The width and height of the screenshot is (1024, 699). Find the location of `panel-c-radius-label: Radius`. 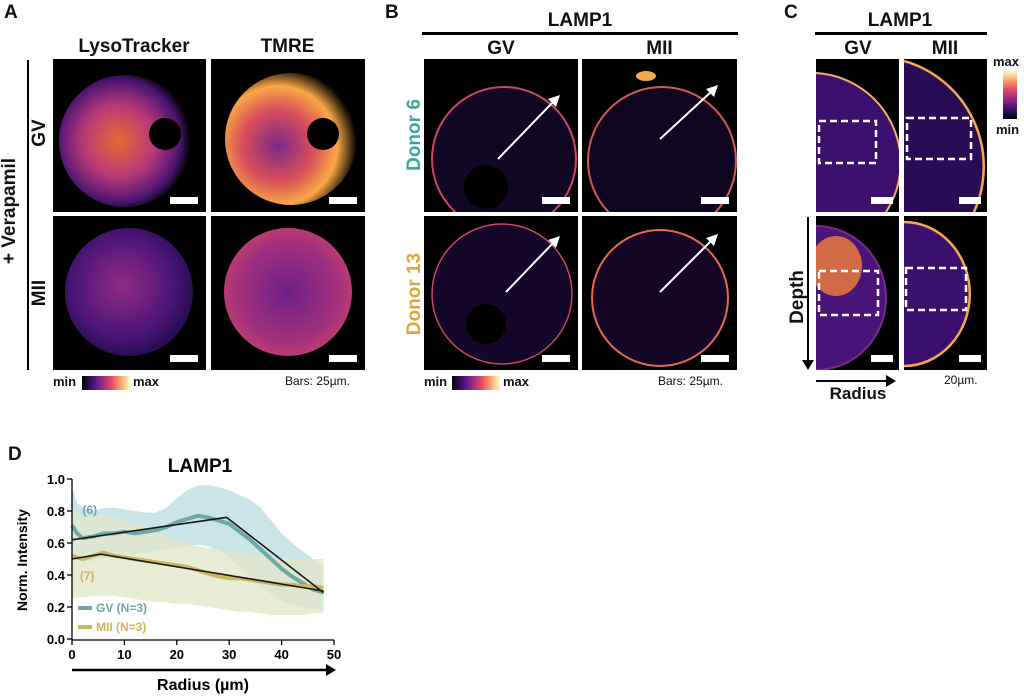

panel-c-radius-label: Radius is located at coordinates (858, 393).